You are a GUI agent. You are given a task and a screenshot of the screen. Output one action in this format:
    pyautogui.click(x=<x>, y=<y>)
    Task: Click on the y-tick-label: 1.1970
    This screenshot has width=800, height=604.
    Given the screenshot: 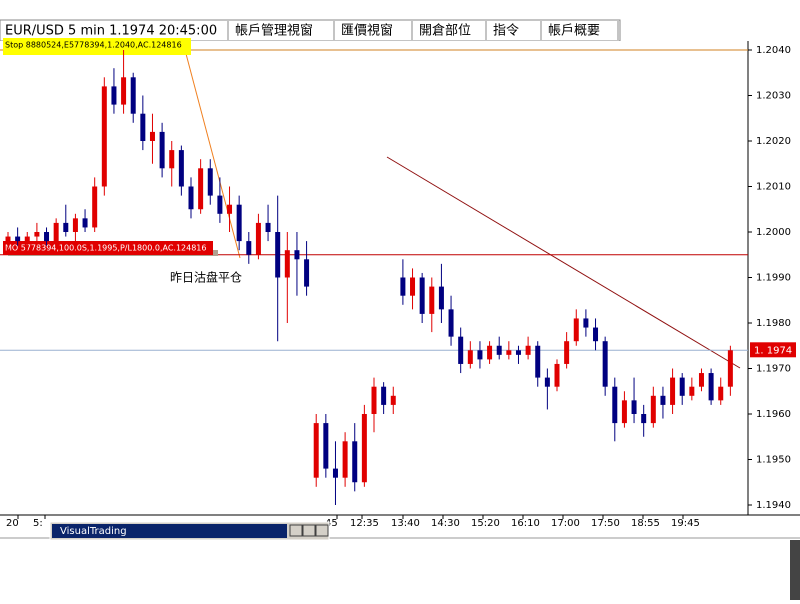 What is the action you would take?
    pyautogui.click(x=773, y=369)
    